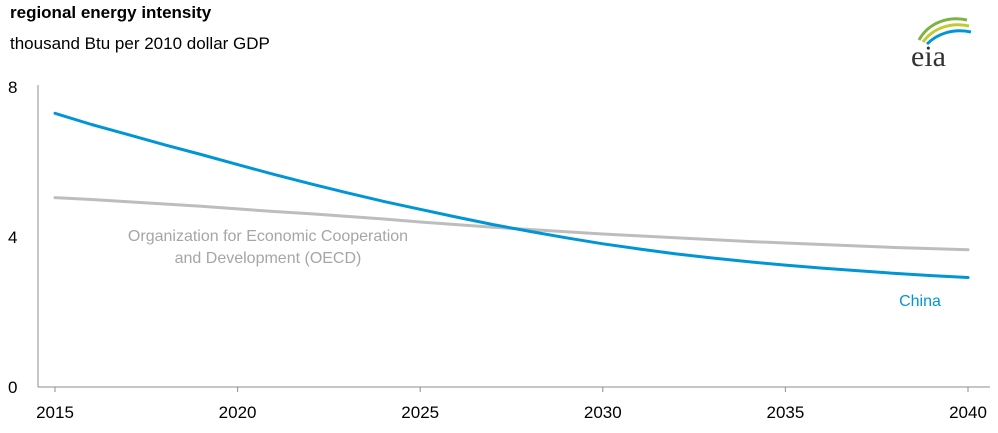 This screenshot has width=998, height=433. What do you see at coordinates (238, 412) in the screenshot?
I see `x-tick-label: 2020` at bounding box center [238, 412].